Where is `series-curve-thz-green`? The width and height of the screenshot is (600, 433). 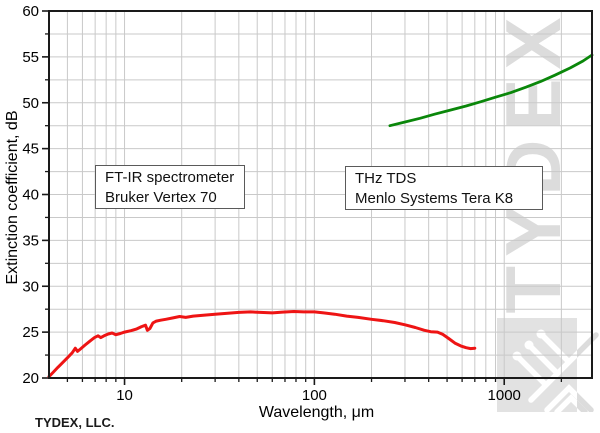
series-curve-thz-green is located at coordinates (491, 90).